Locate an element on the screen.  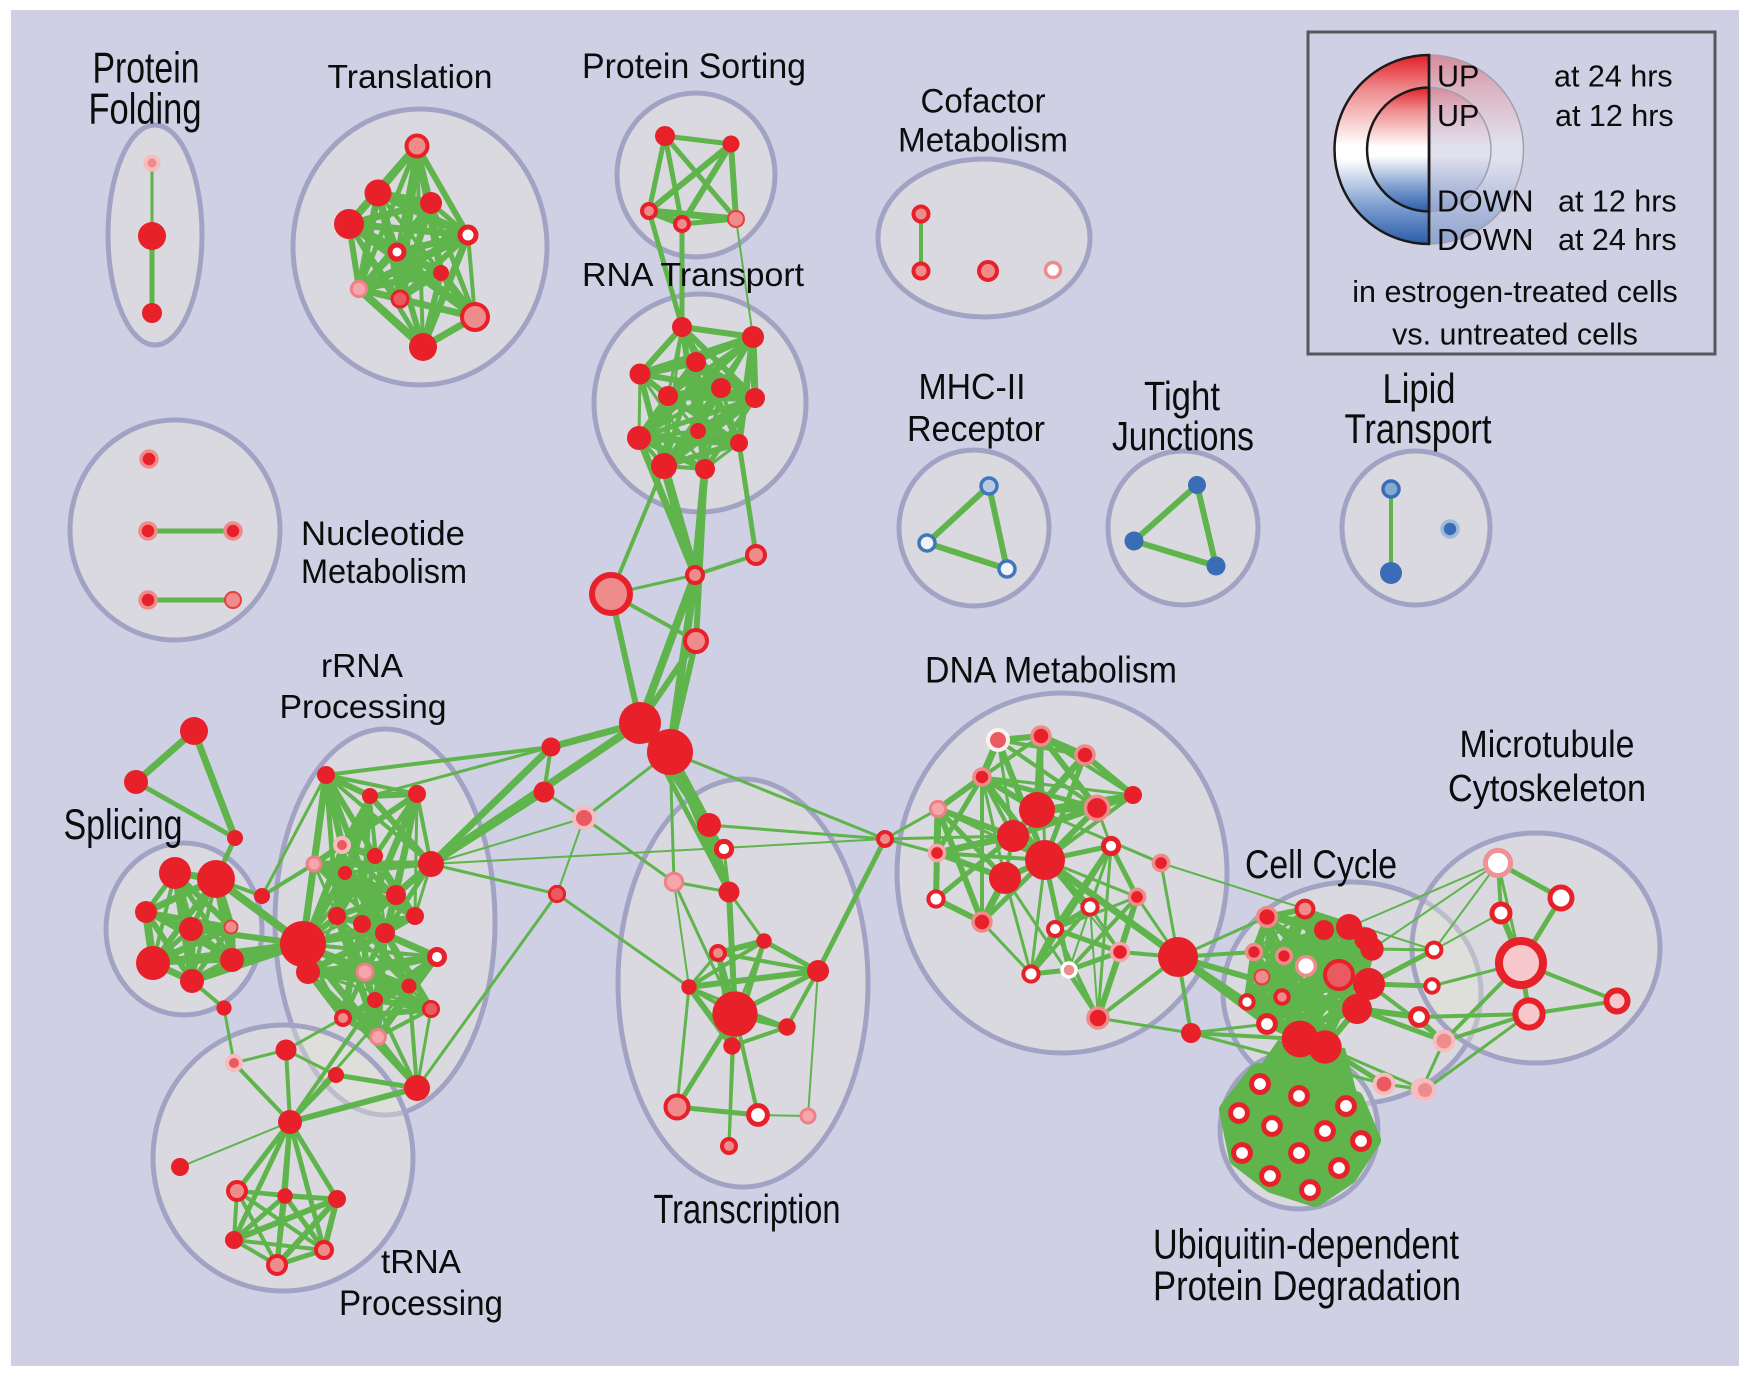
svg-text: Junctions is located at coordinates (1183, 436).